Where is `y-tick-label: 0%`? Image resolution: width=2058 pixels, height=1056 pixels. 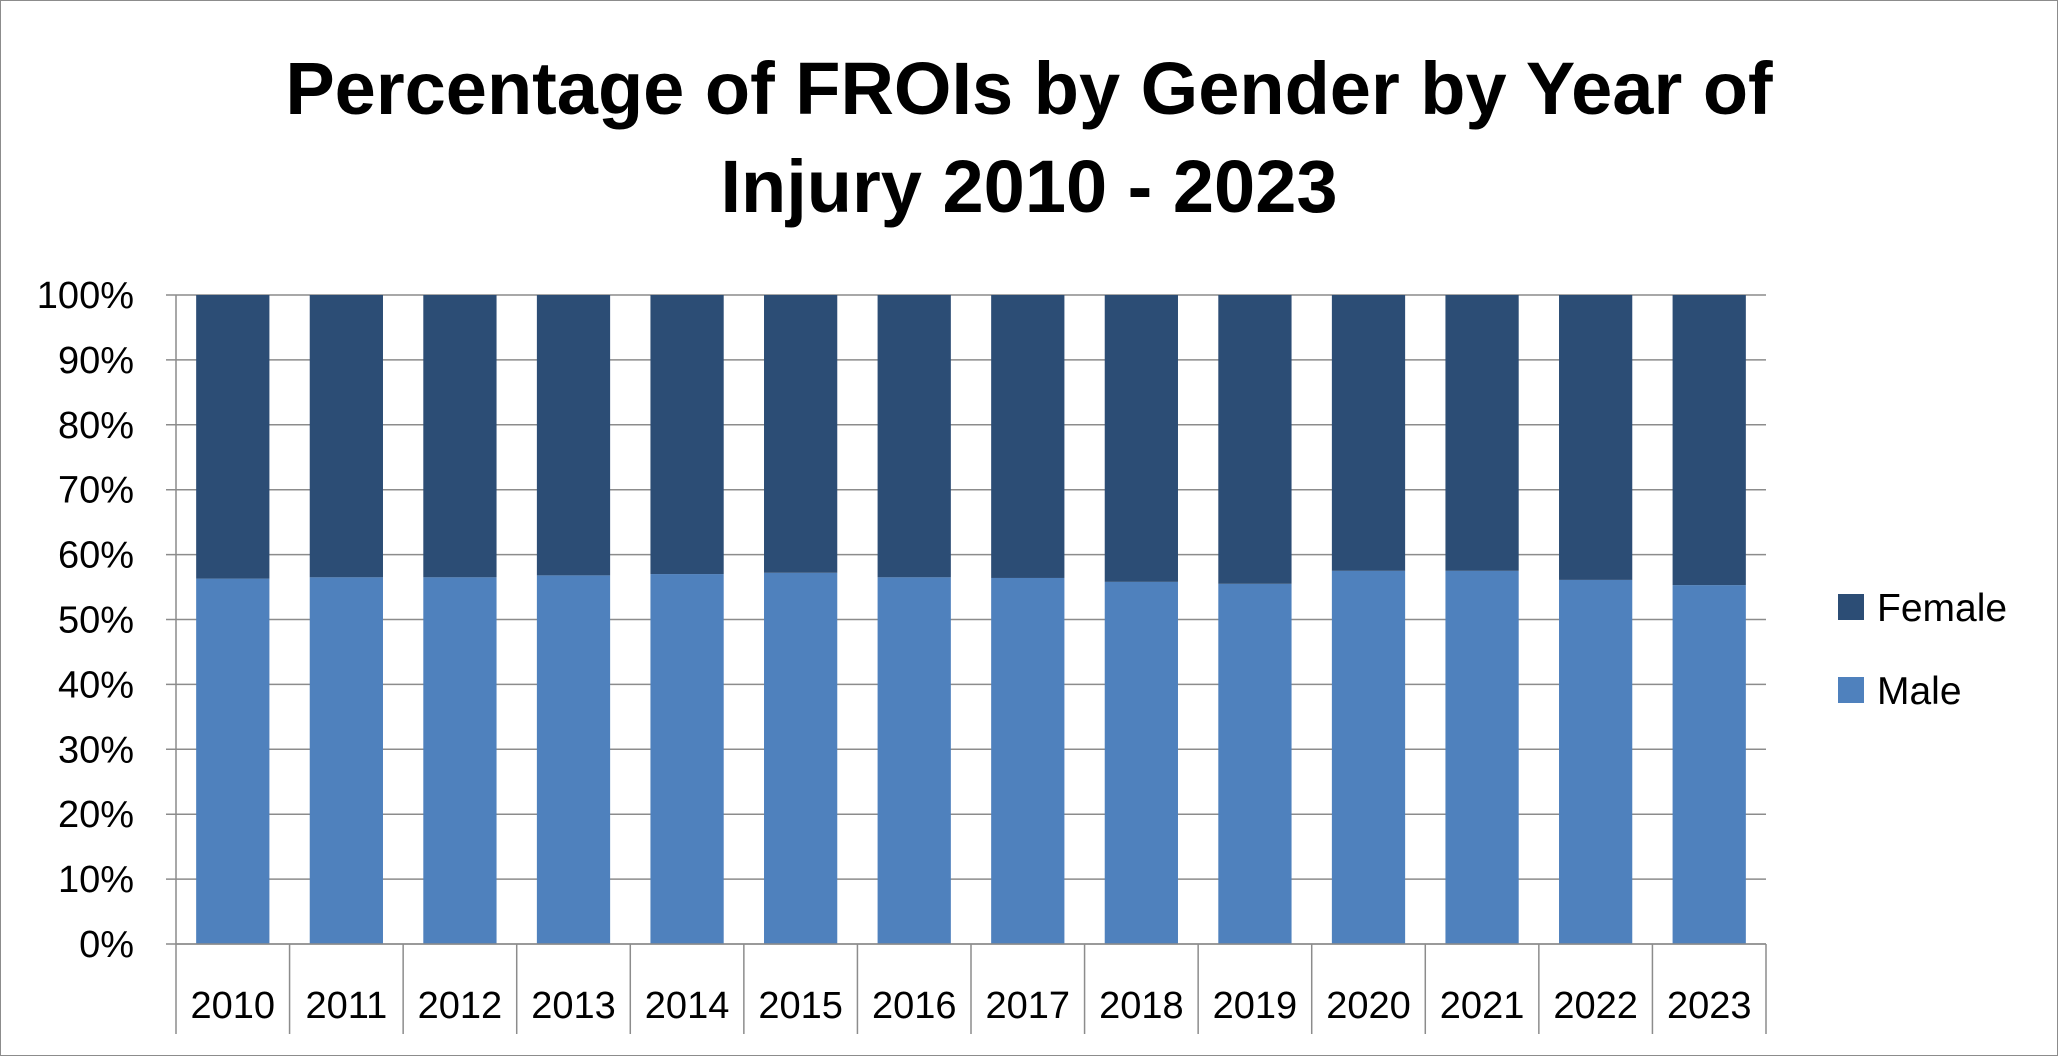 y-tick-label: 0% is located at coordinates (106, 945).